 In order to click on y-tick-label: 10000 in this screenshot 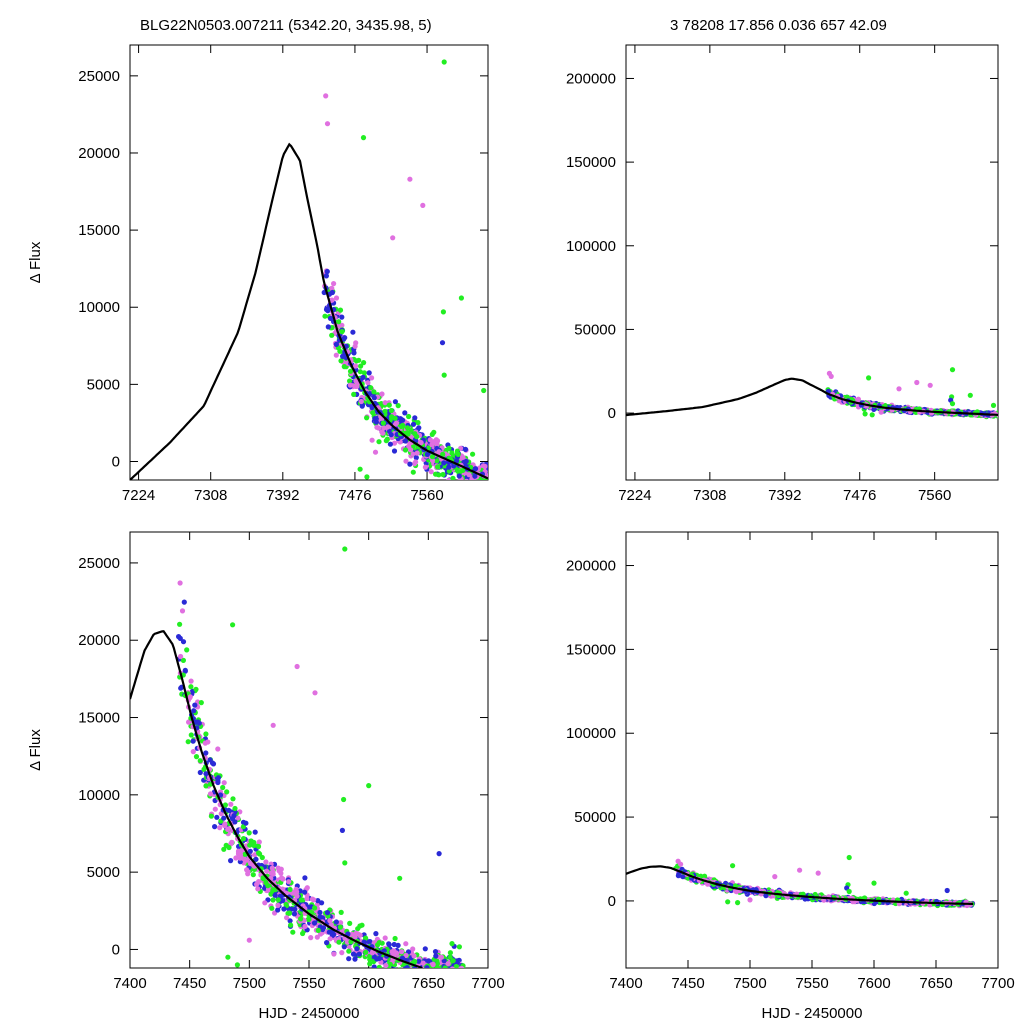, I will do `click(99, 307)`.